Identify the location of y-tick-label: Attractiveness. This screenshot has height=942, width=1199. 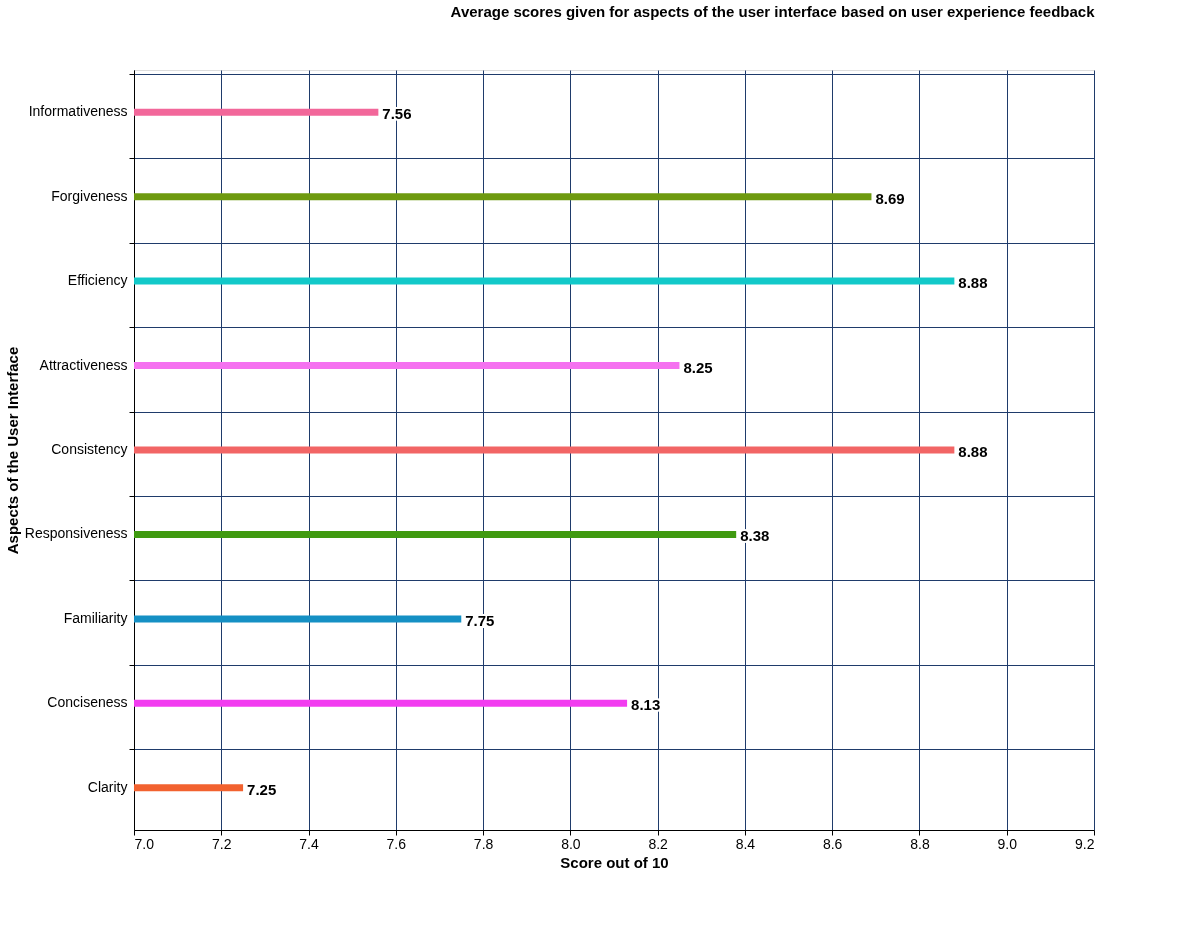
(83, 364).